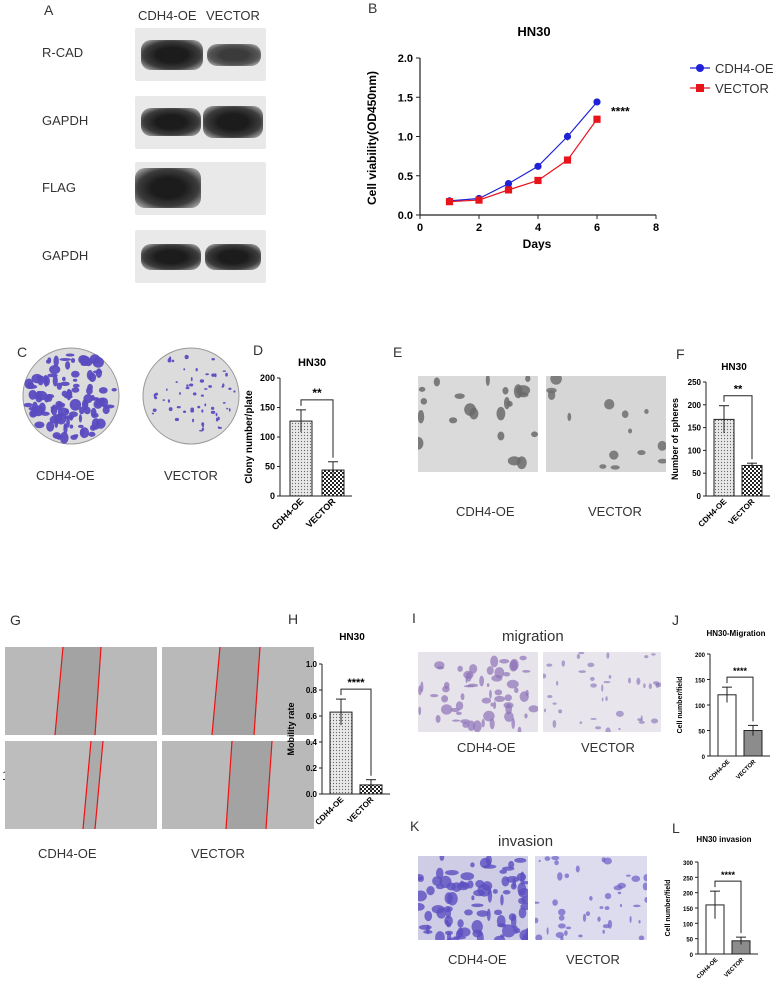 The width and height of the screenshot is (777, 989). What do you see at coordinates (700, 88) in the screenshot?
I see `legend-marker-vector` at bounding box center [700, 88].